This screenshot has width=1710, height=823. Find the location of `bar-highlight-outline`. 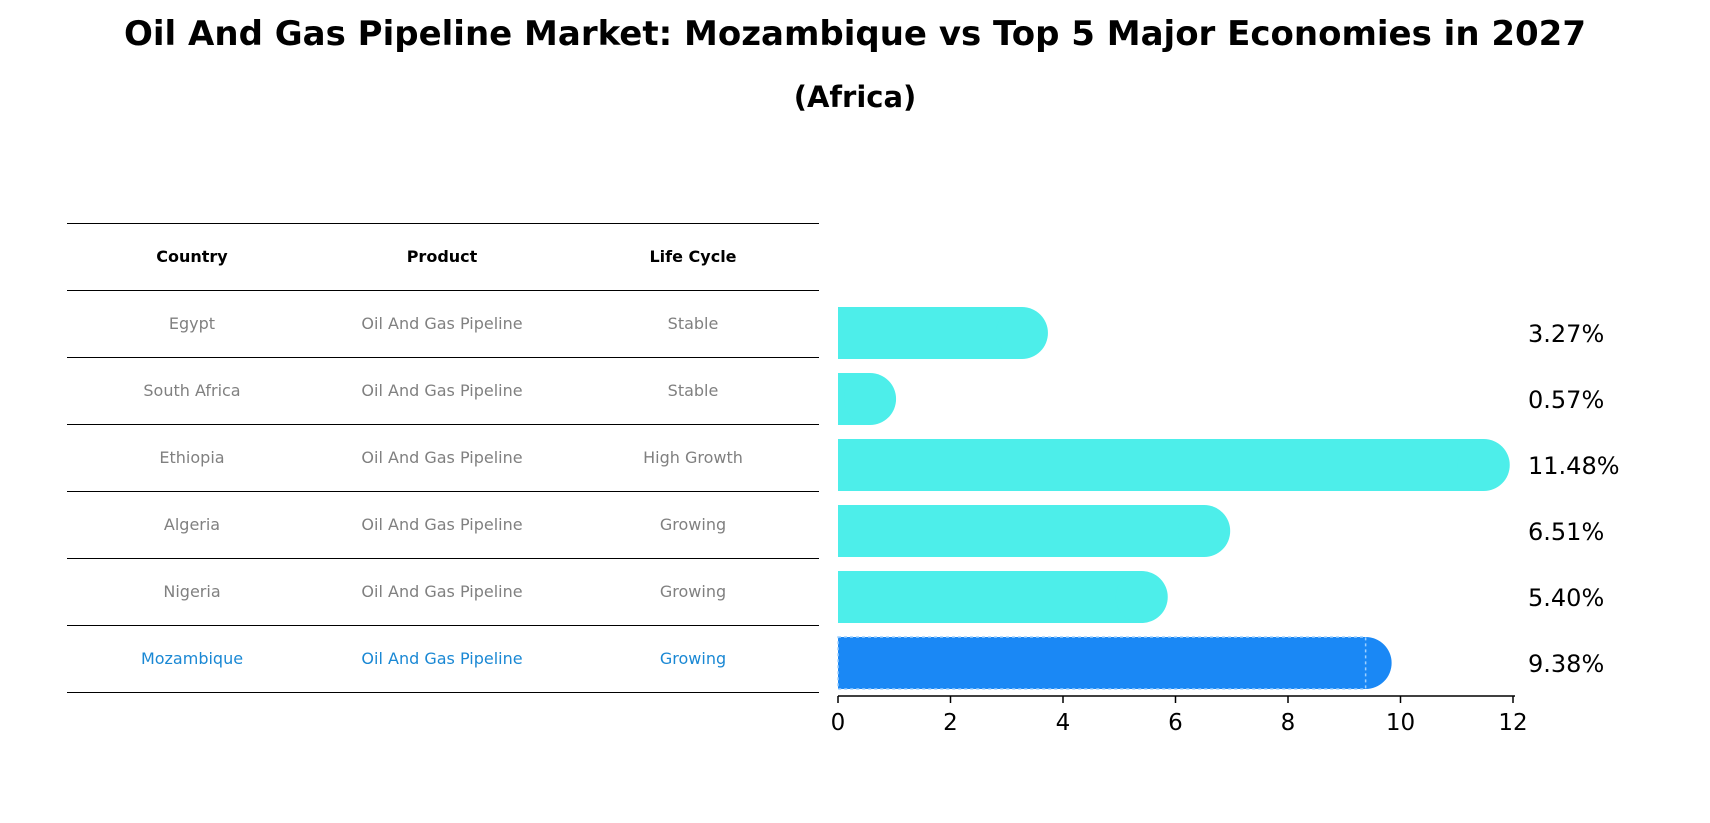

bar-highlight-outline is located at coordinates (1102, 663).